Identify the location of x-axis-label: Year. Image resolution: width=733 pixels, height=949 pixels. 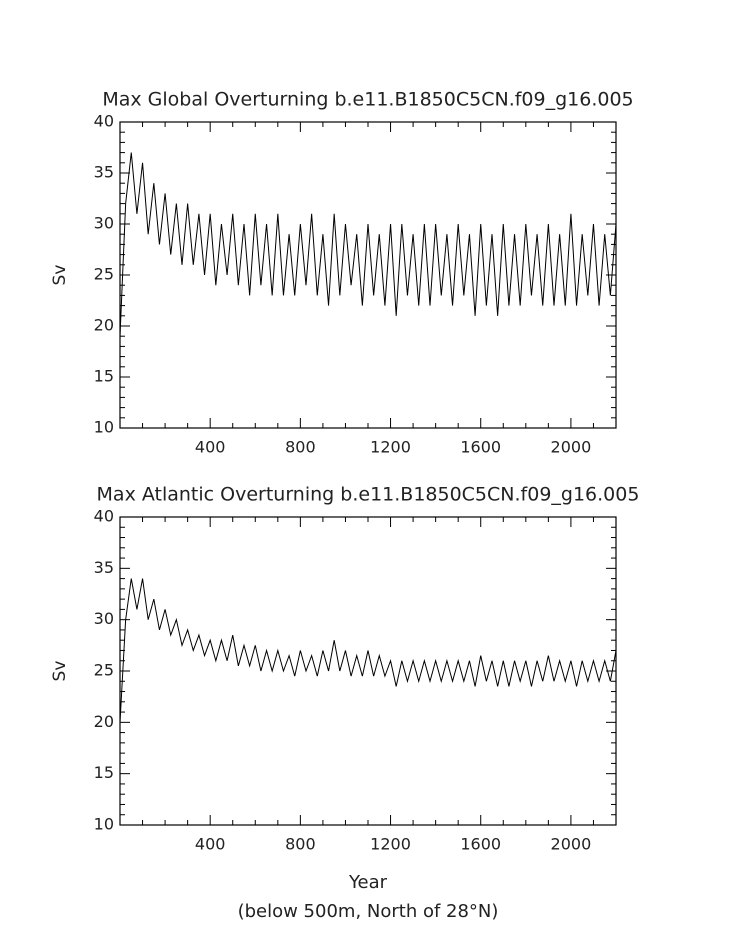
(368, 882).